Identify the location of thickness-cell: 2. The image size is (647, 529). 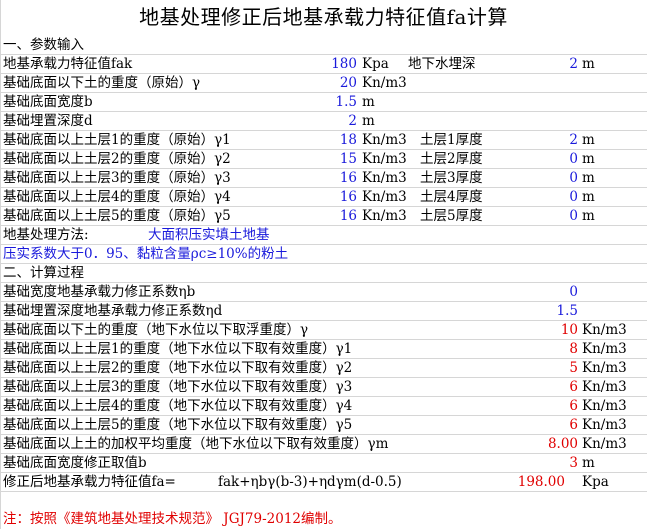
(573, 140).